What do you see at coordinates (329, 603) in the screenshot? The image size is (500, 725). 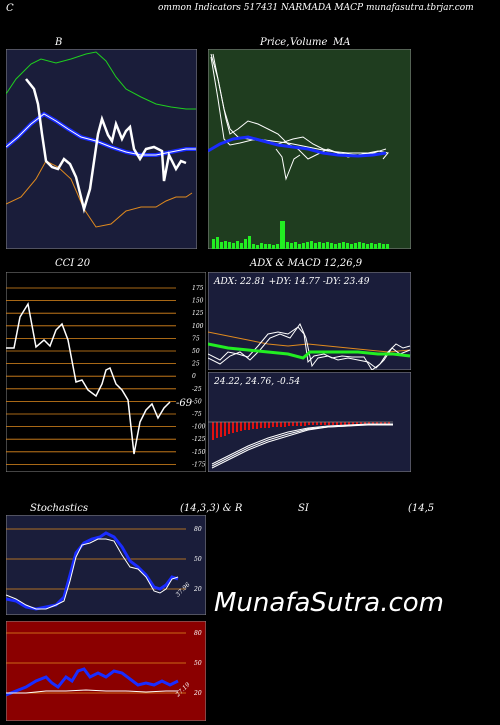 I see `watermark: MunafaSutra.com` at bounding box center [329, 603].